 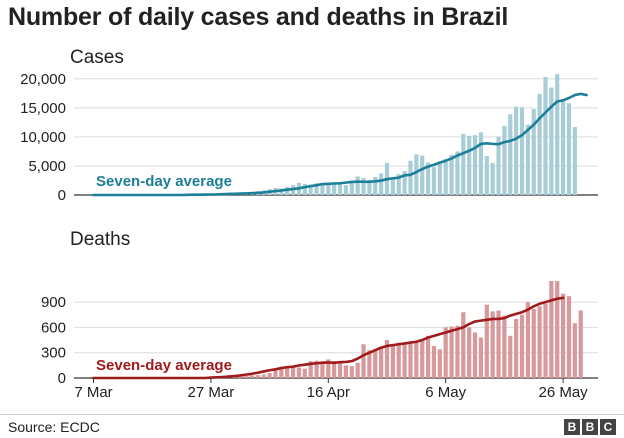 I want to click on cases-y-tick-label: 5,000, so click(x=47, y=166).